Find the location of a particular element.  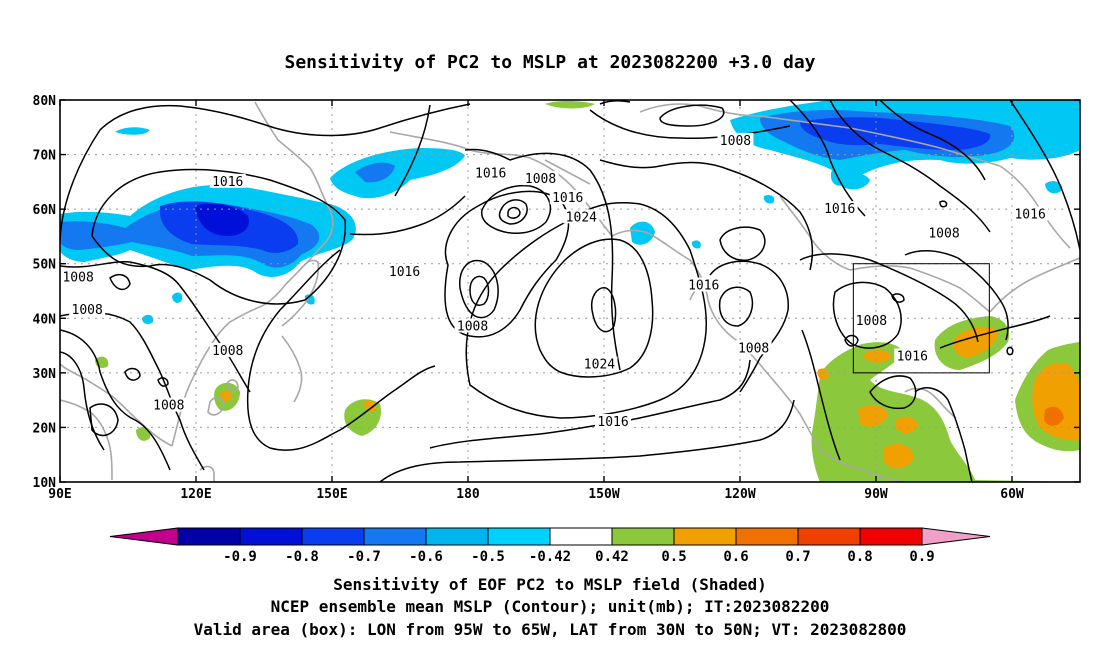

lon-tick-label: 120W is located at coordinates (739, 494).